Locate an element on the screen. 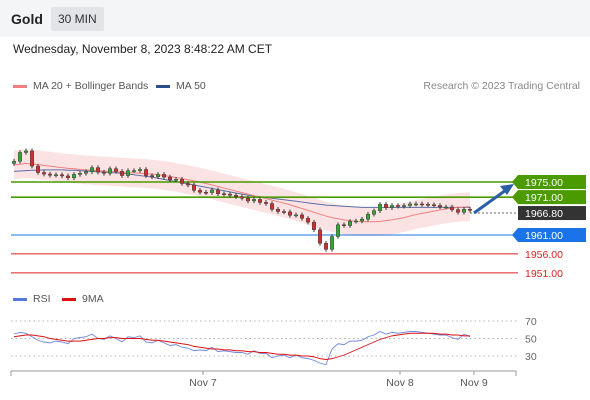 This screenshot has height=400, width=590. rsi-panel: 70 50 30 is located at coordinates (274, 341).